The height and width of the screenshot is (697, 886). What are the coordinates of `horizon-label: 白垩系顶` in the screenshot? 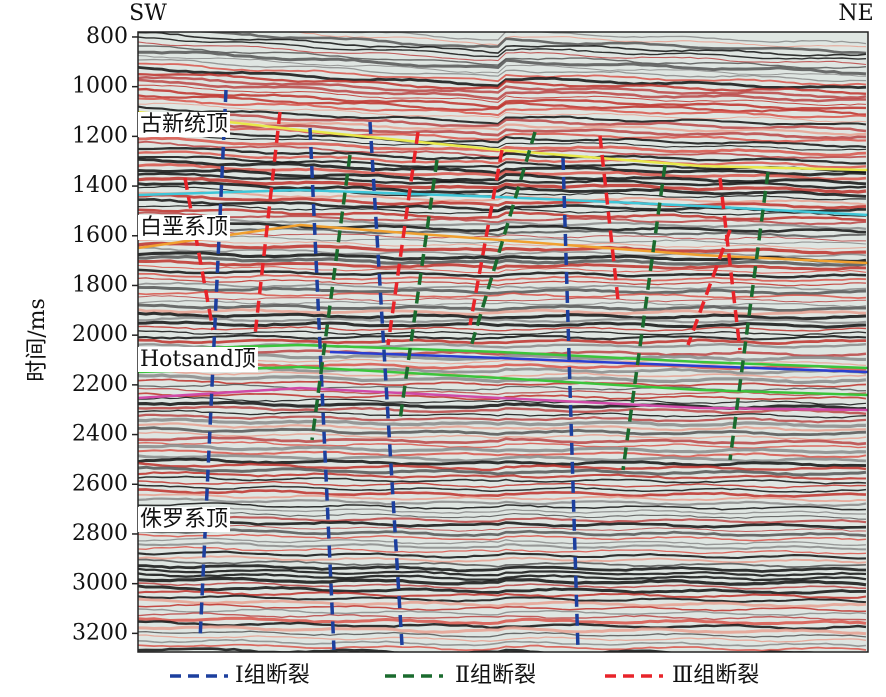 It's located at (184, 227).